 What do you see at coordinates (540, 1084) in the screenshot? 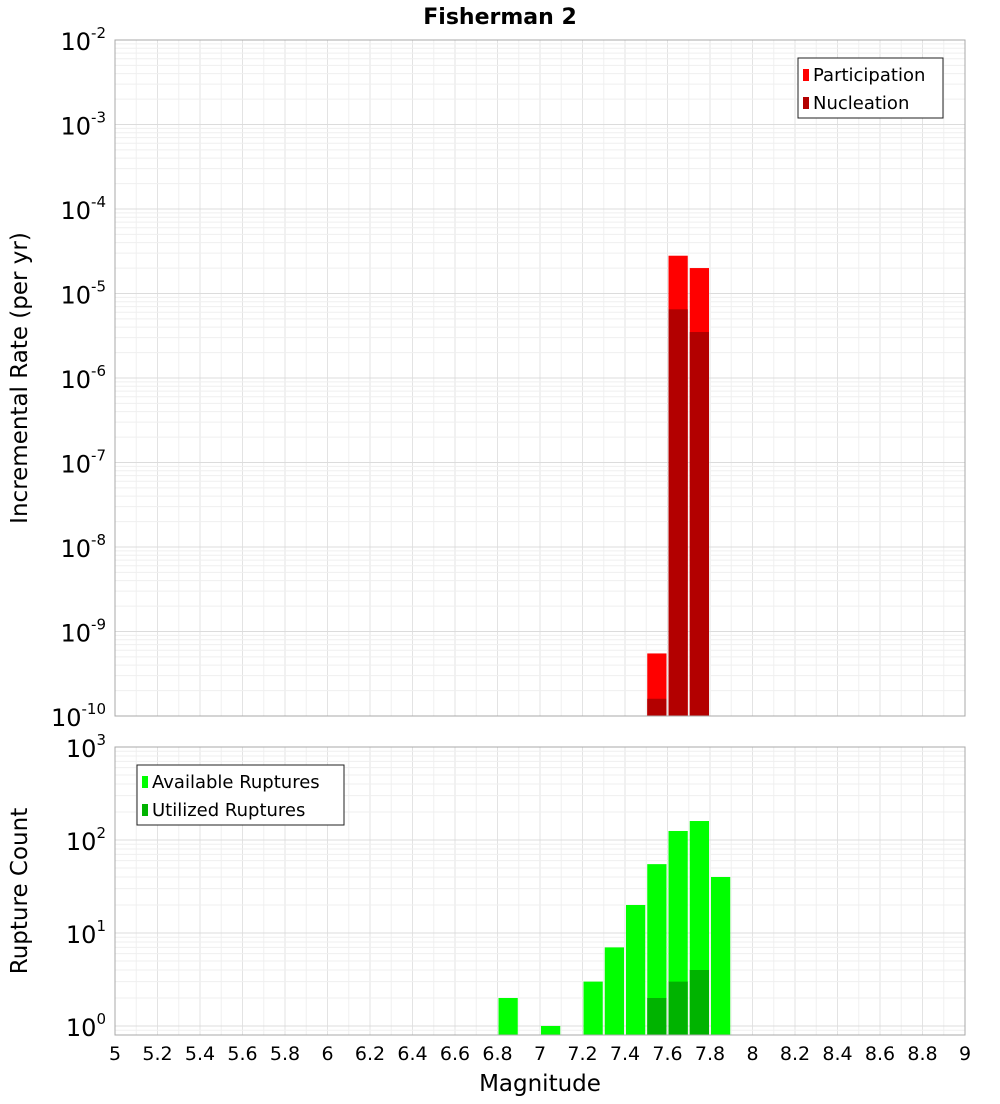
I see `x-axis-label: Magnitude` at bounding box center [540, 1084].